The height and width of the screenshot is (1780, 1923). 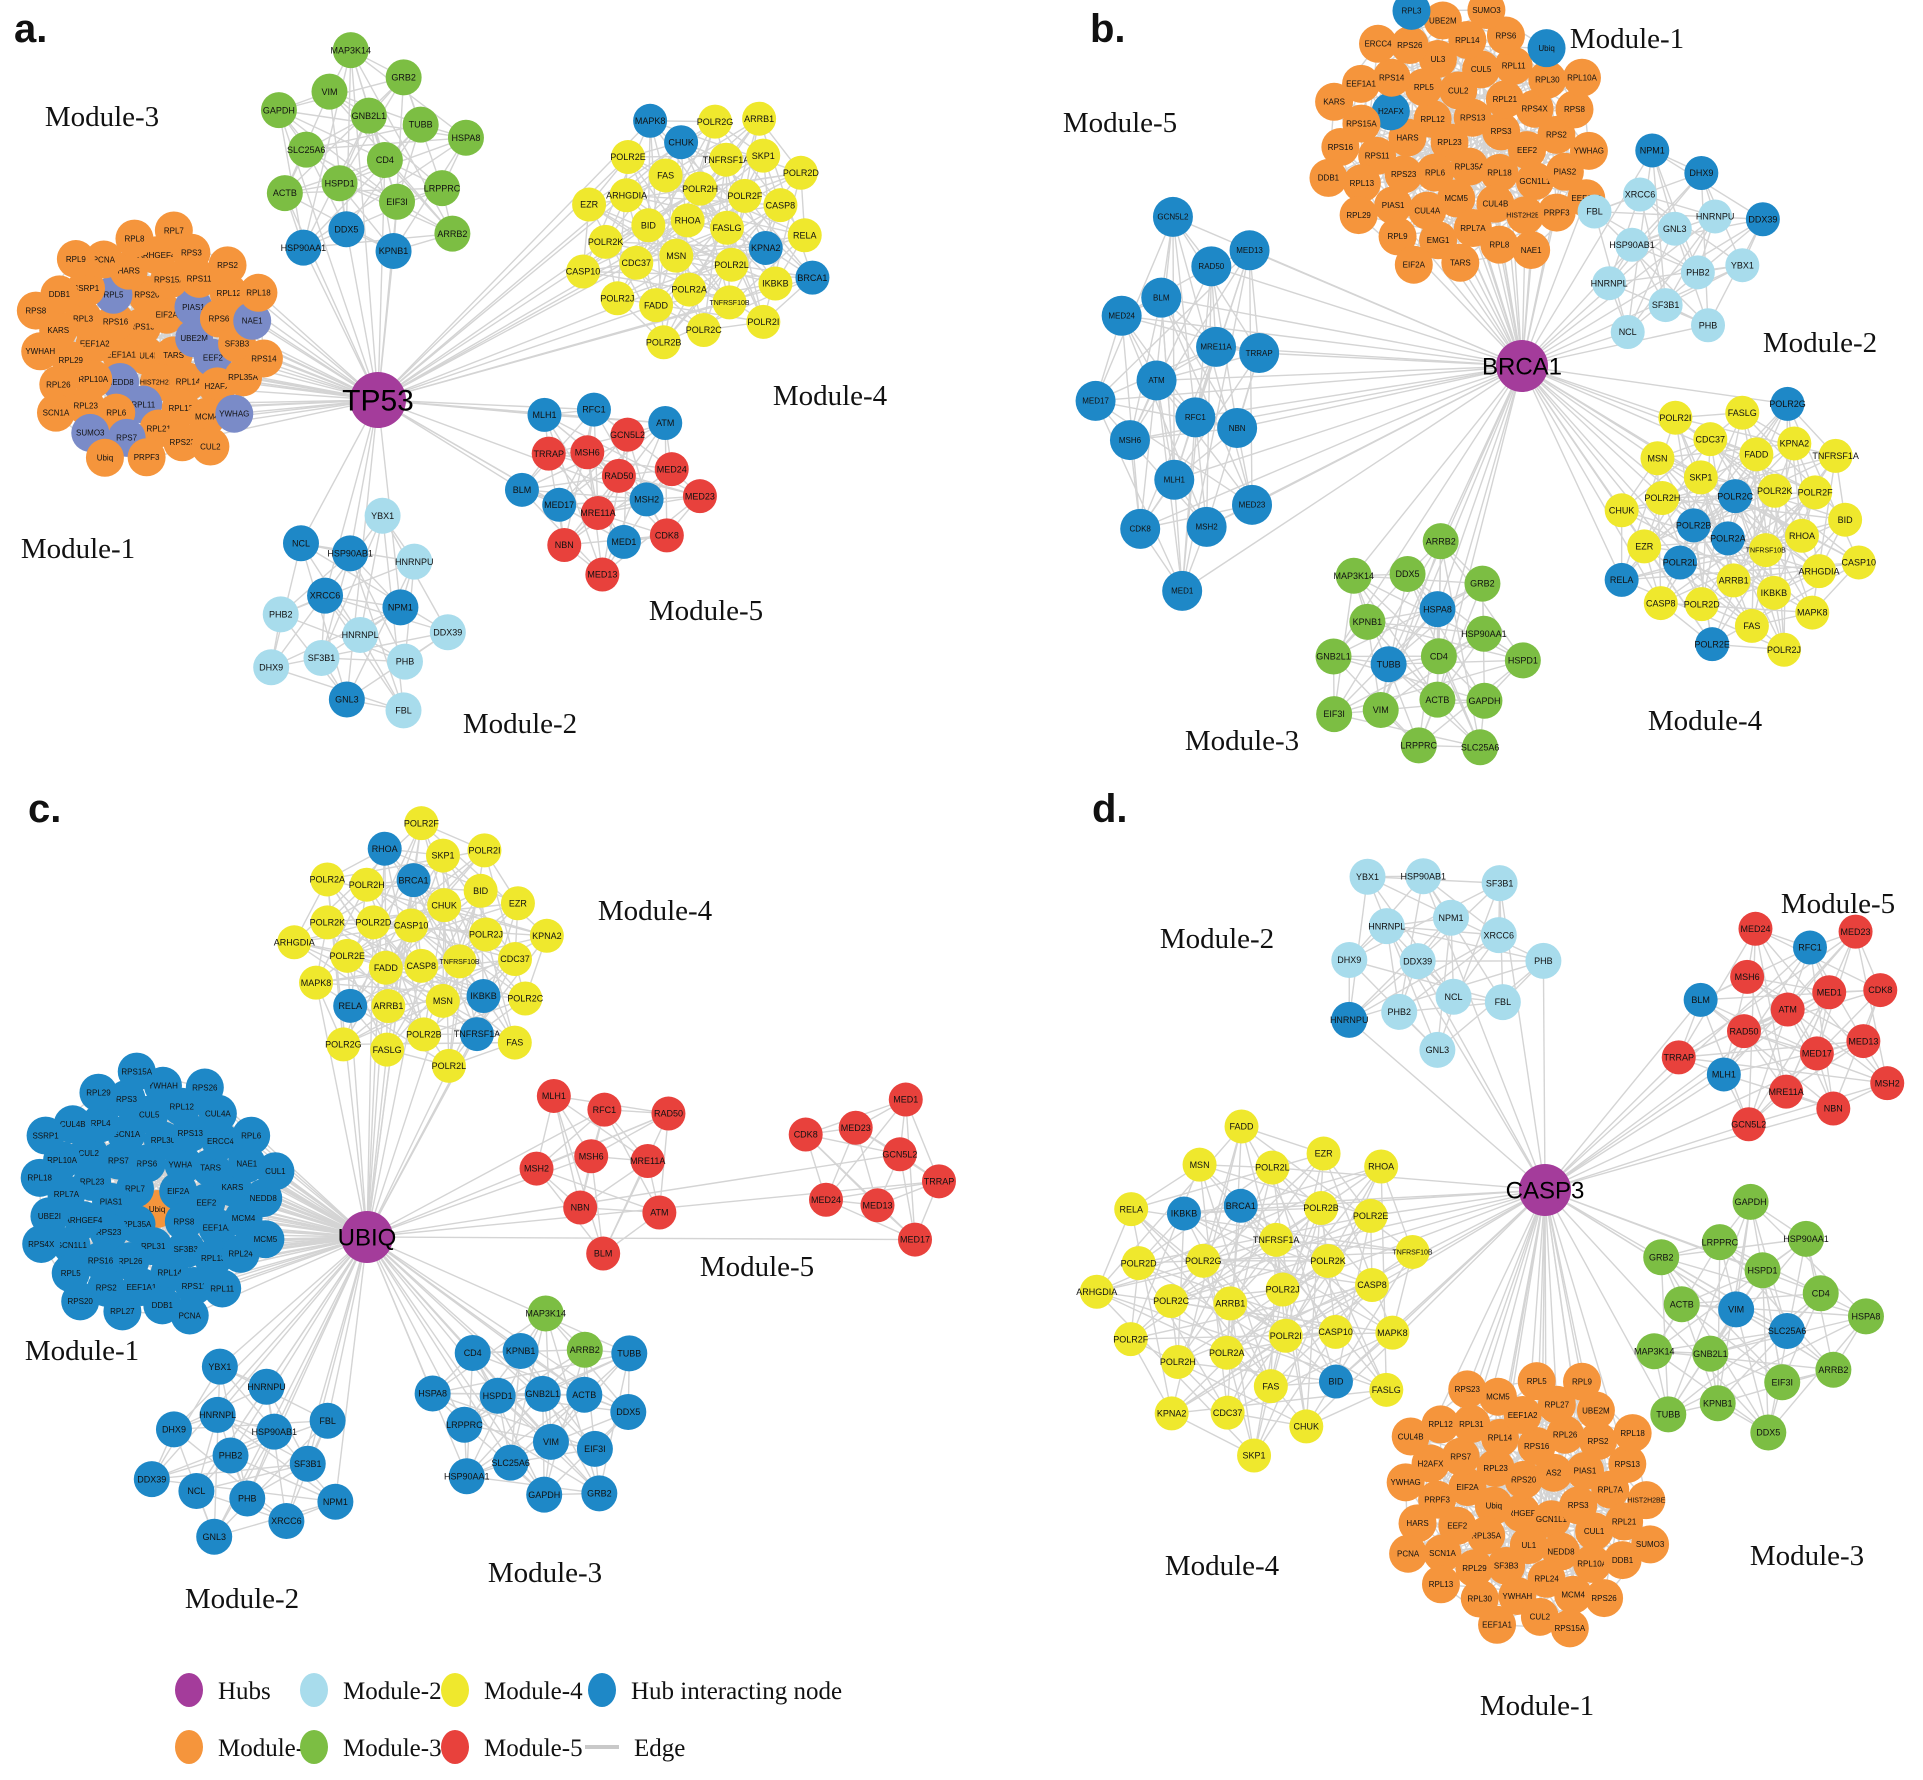 What do you see at coordinates (134, 238) in the screenshot?
I see `node-label-RPL8: RPL8` at bounding box center [134, 238].